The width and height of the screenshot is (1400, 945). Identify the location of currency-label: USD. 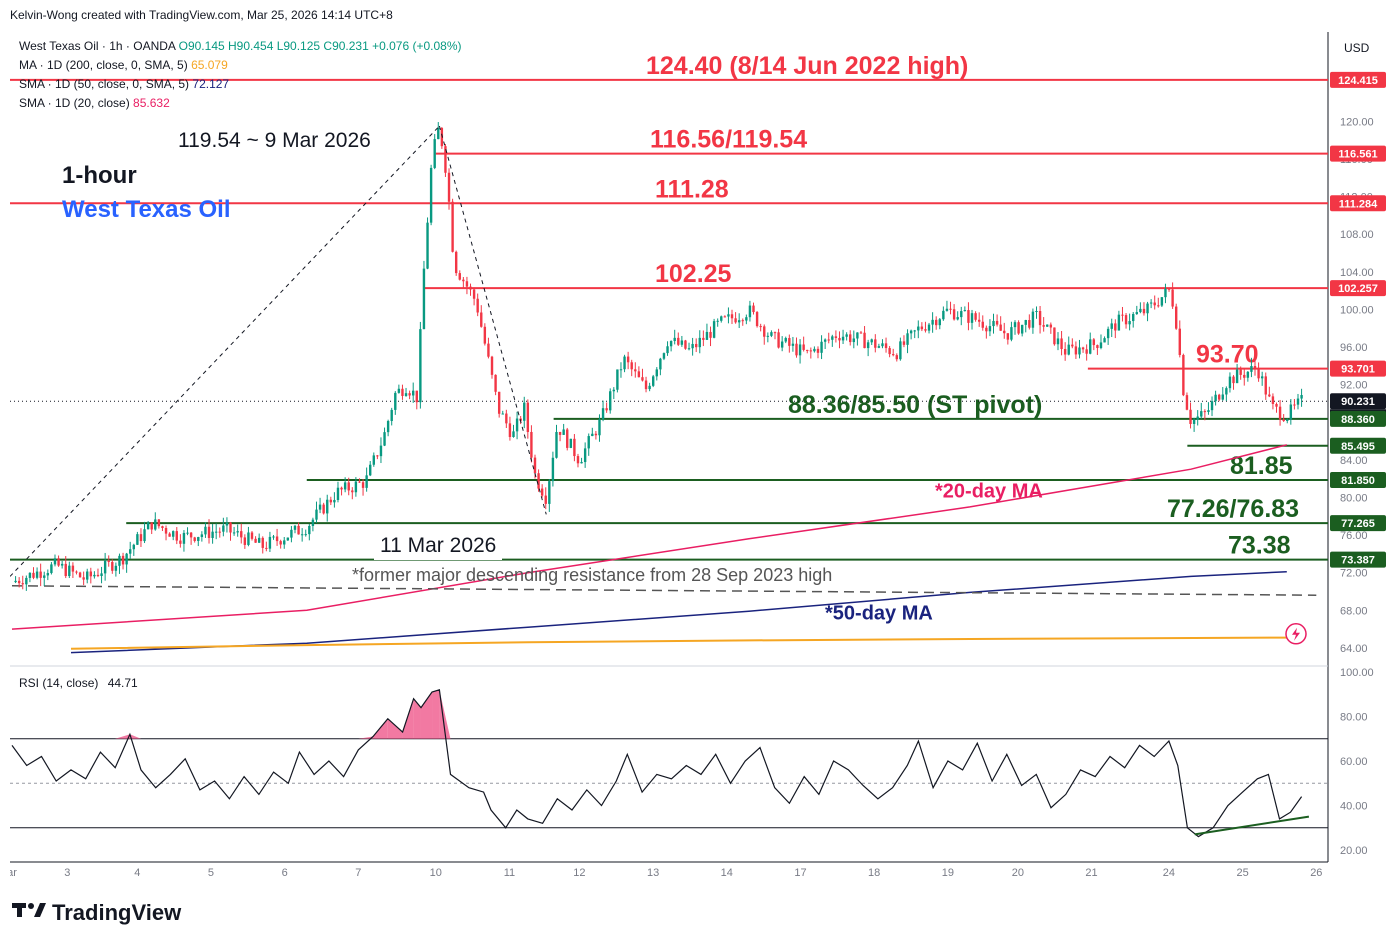
(1357, 48).